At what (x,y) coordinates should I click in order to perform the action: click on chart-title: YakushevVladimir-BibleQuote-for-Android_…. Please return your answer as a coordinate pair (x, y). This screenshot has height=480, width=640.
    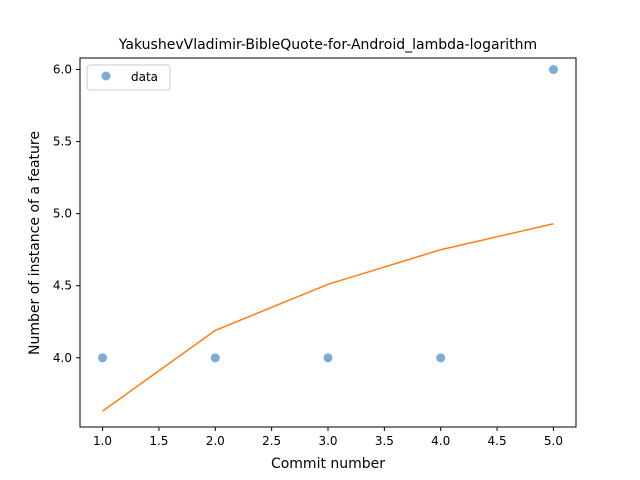
    Looking at the image, I should click on (327, 45).